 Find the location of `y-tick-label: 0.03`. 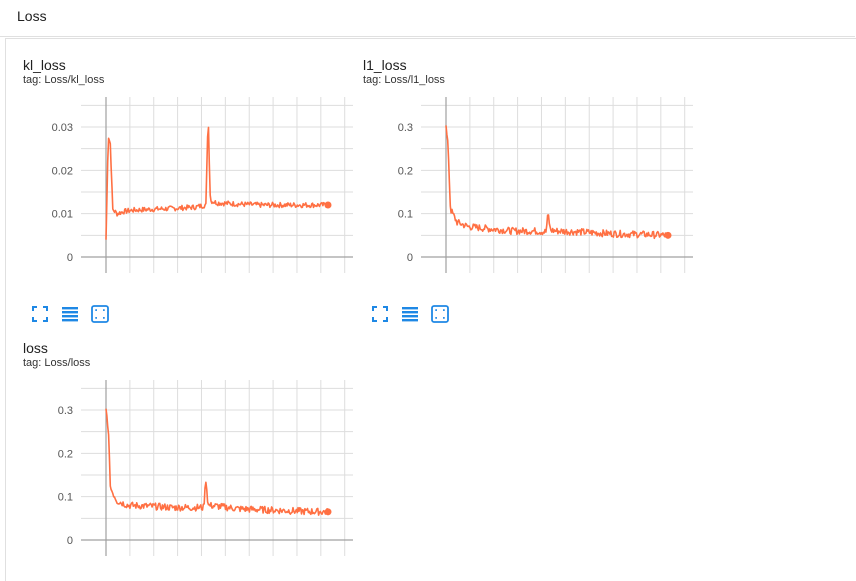

y-tick-label: 0.03 is located at coordinates (62, 128).